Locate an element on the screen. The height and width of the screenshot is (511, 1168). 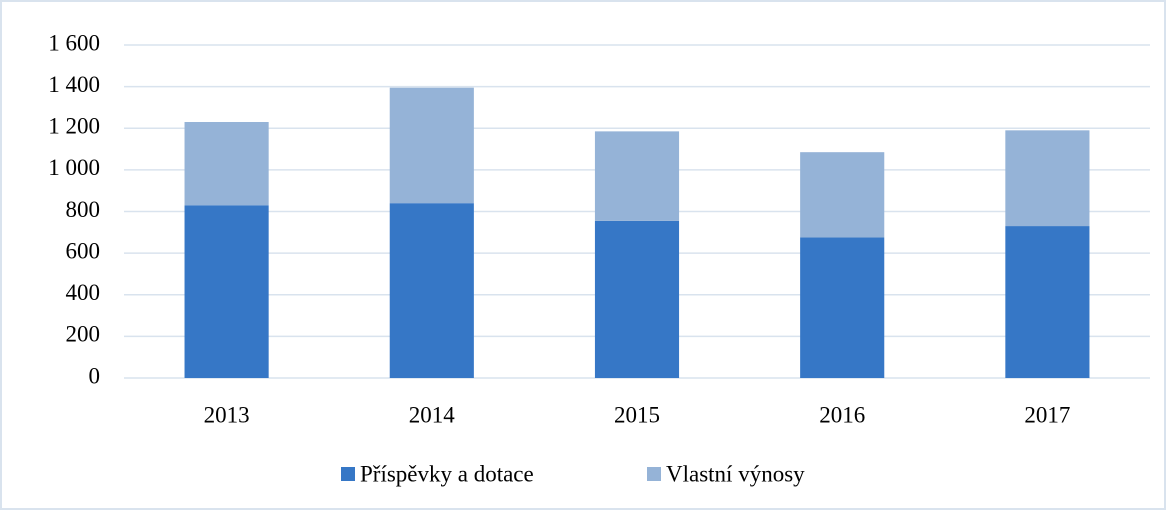
y-tick-label: 1 600 is located at coordinates (74, 42).